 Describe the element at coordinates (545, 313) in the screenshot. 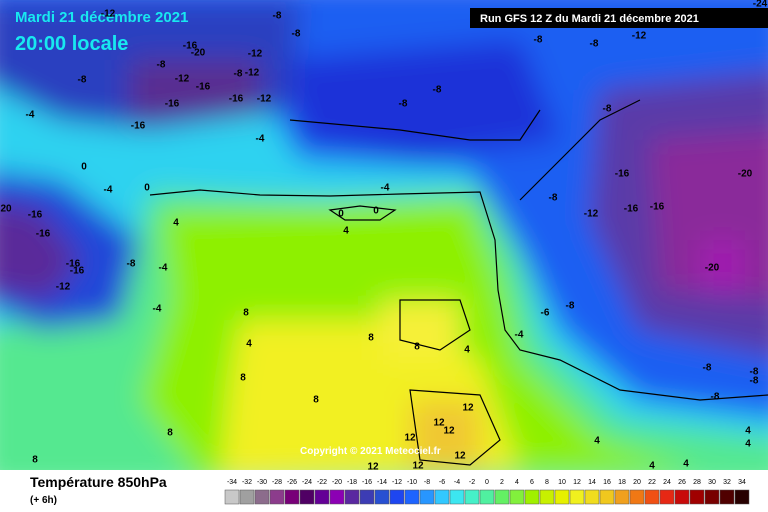

I see `contour-label: -6` at that location.